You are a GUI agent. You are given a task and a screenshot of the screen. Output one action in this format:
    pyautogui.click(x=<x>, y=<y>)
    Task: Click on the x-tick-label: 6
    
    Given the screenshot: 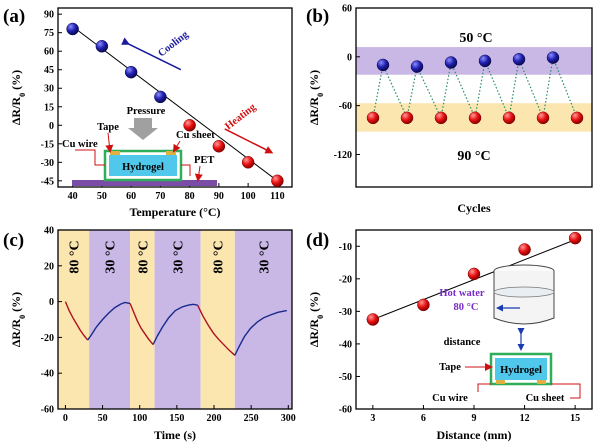 What is the action you would take?
    pyautogui.click(x=423, y=418)
    